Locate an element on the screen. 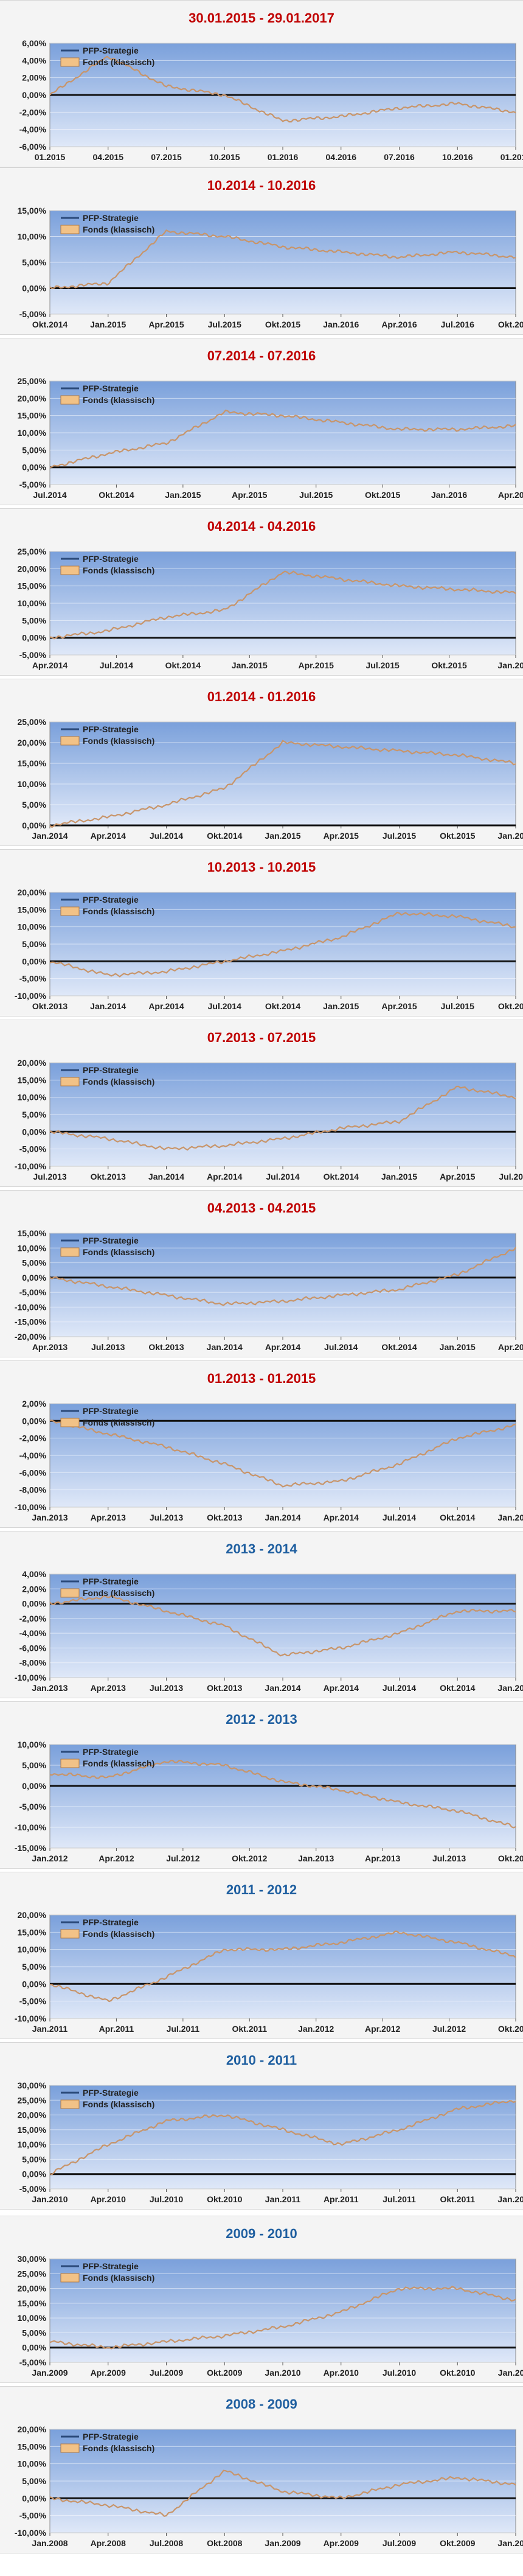 This screenshot has width=523, height=2576. x-tick-label: Jul.2009 is located at coordinates (167, 2373).